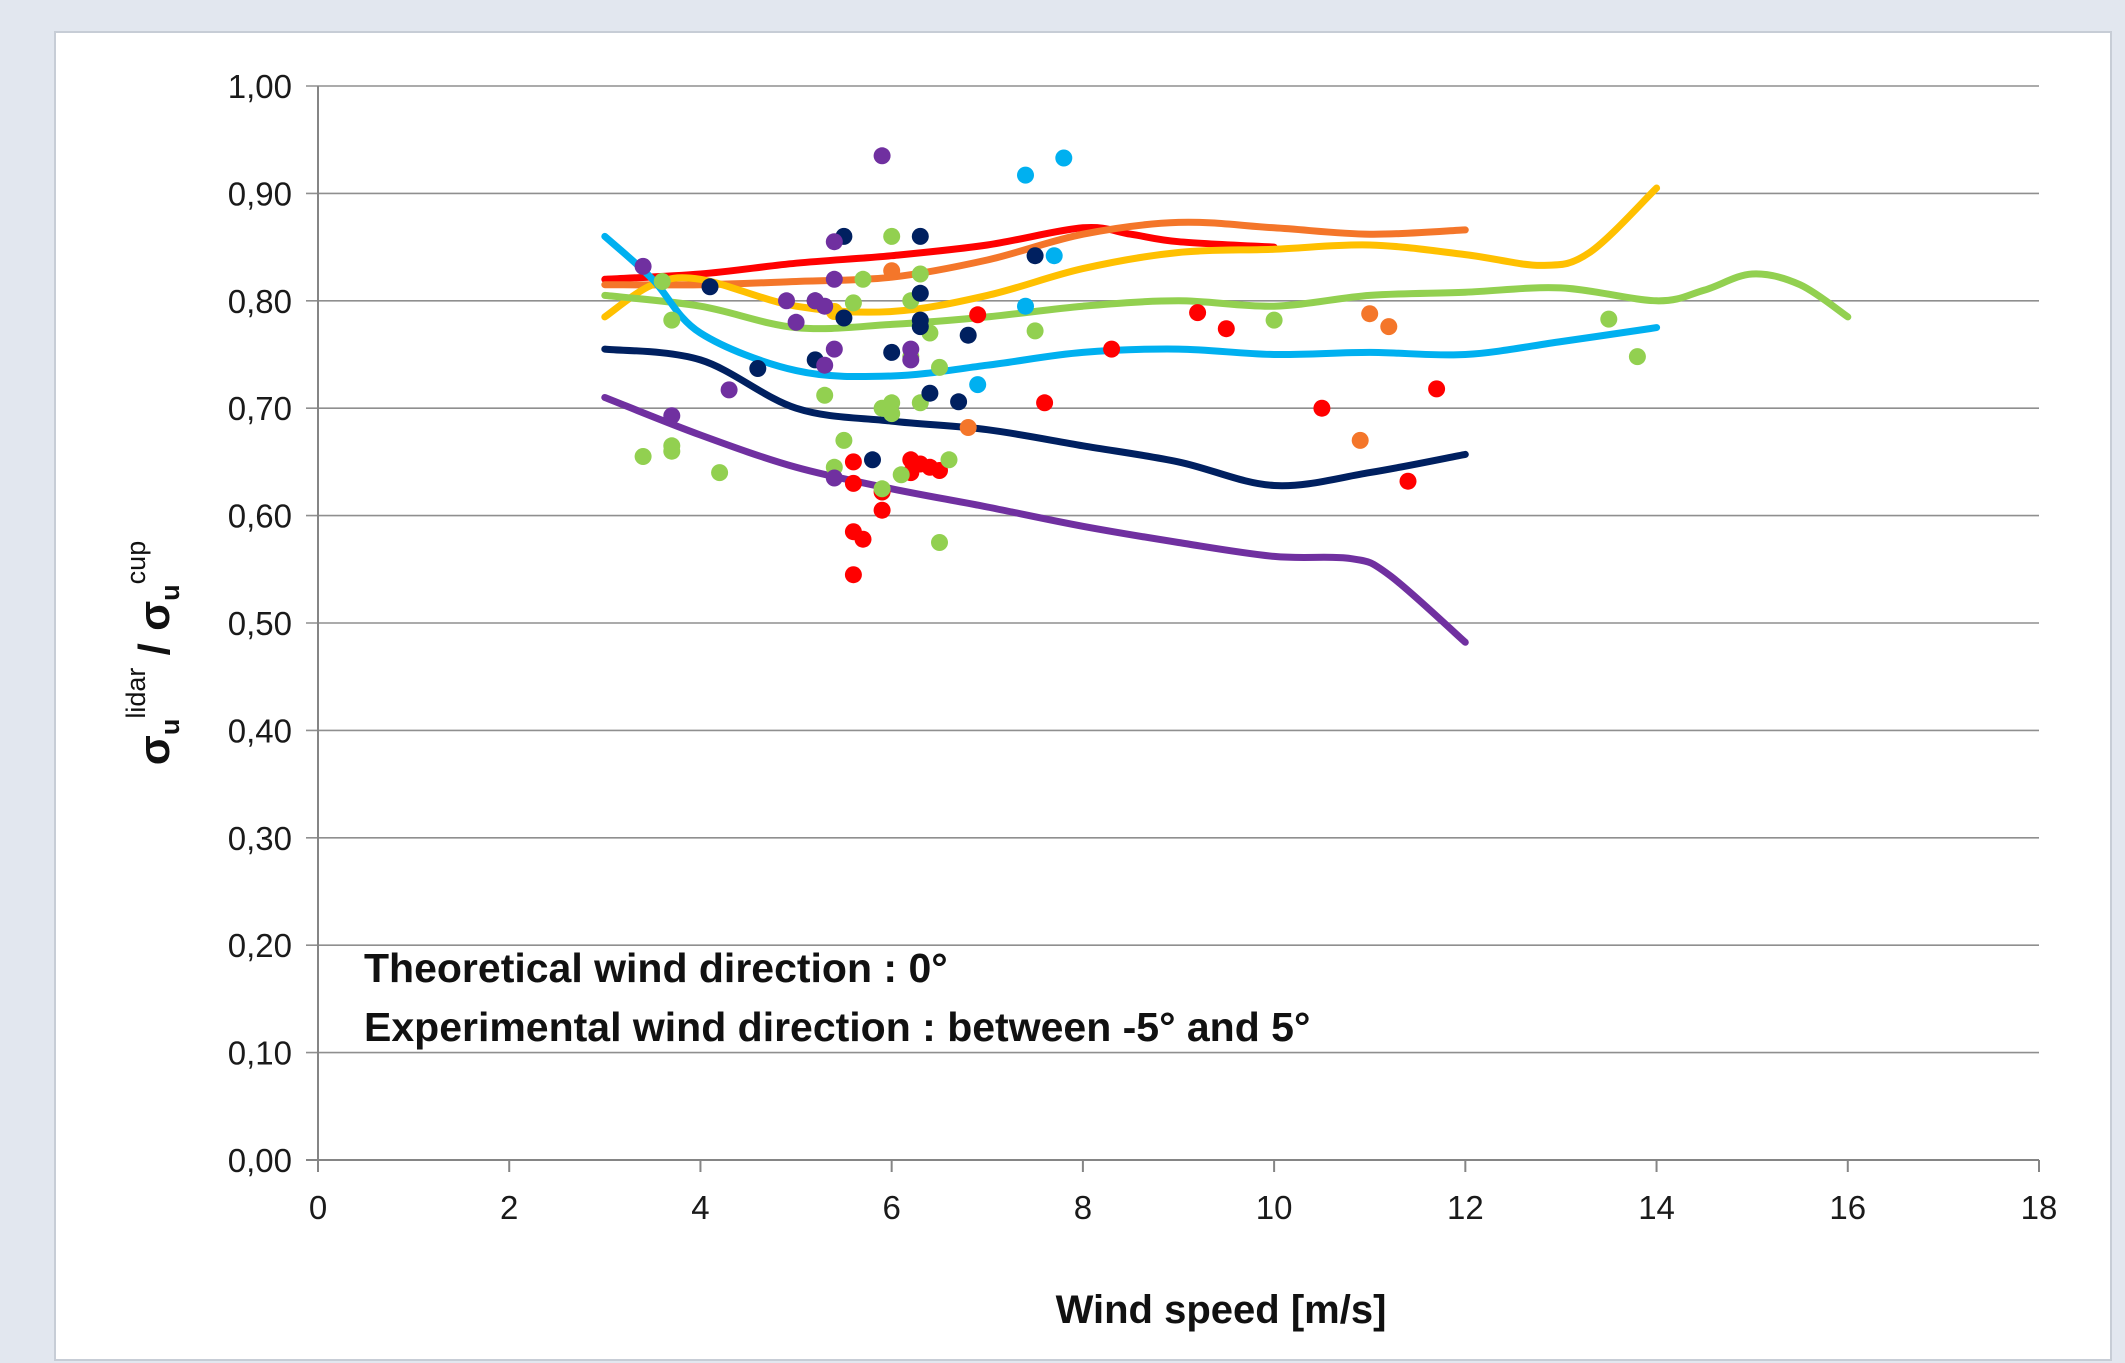 The height and width of the screenshot is (1363, 2125). I want to click on y-tick-label: 0,60, so click(260, 516).